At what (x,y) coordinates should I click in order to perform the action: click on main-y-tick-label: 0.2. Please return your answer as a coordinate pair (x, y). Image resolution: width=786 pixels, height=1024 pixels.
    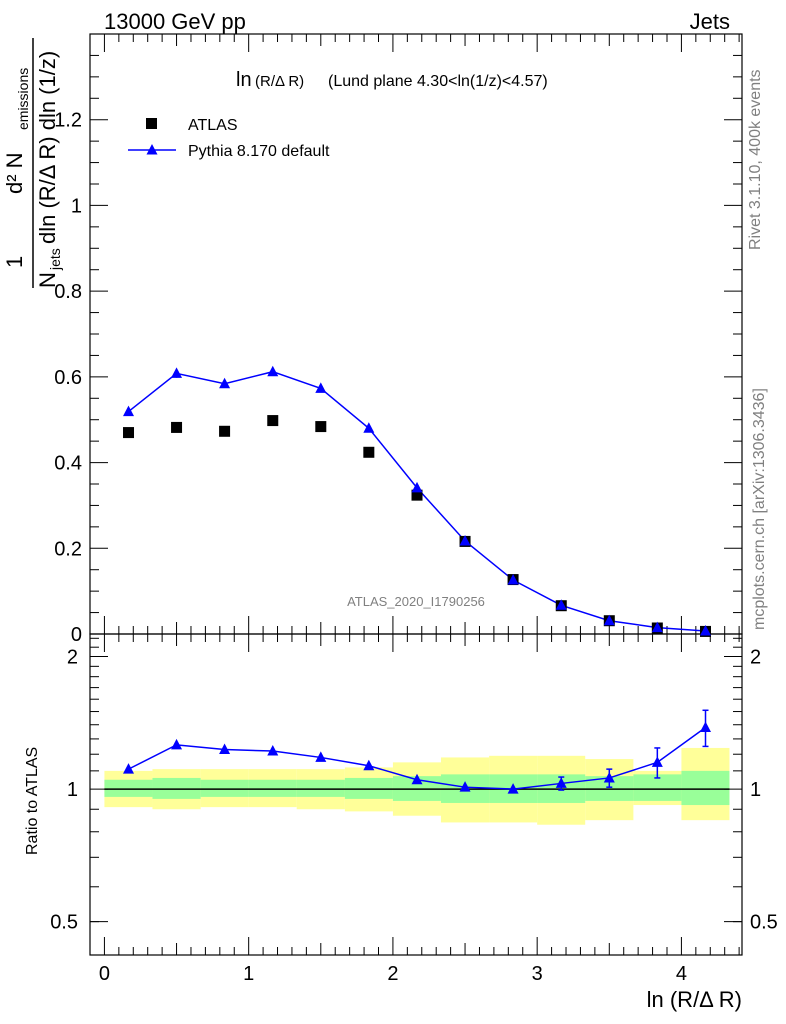
    Looking at the image, I should click on (68, 549).